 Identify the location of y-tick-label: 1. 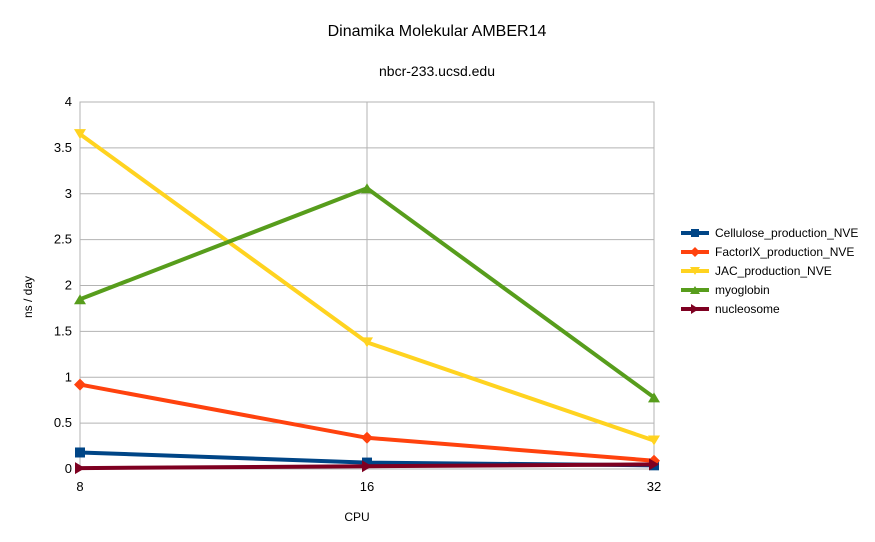
(68, 376).